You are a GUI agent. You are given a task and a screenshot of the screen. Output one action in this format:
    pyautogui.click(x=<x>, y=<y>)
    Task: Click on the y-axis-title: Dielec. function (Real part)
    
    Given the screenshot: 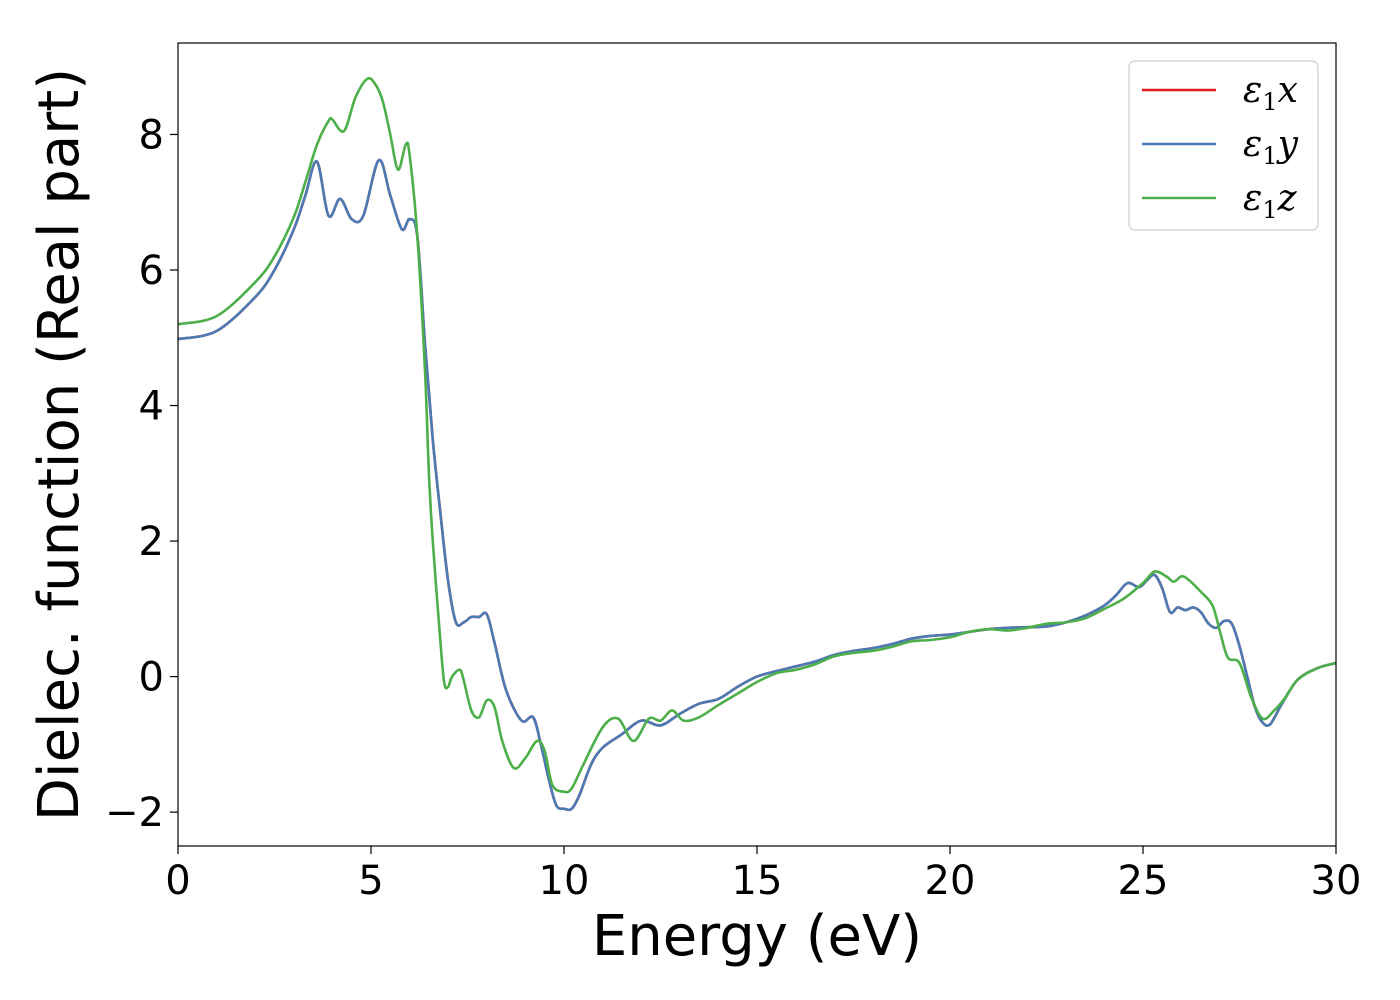 What is the action you would take?
    pyautogui.click(x=59, y=444)
    